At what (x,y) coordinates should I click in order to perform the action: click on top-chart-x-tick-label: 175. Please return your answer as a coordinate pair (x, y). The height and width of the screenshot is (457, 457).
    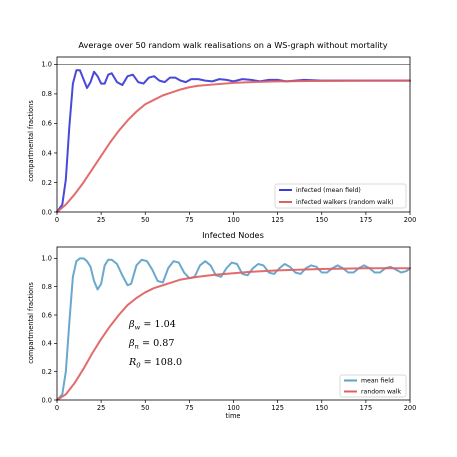
    Looking at the image, I should click on (366, 220).